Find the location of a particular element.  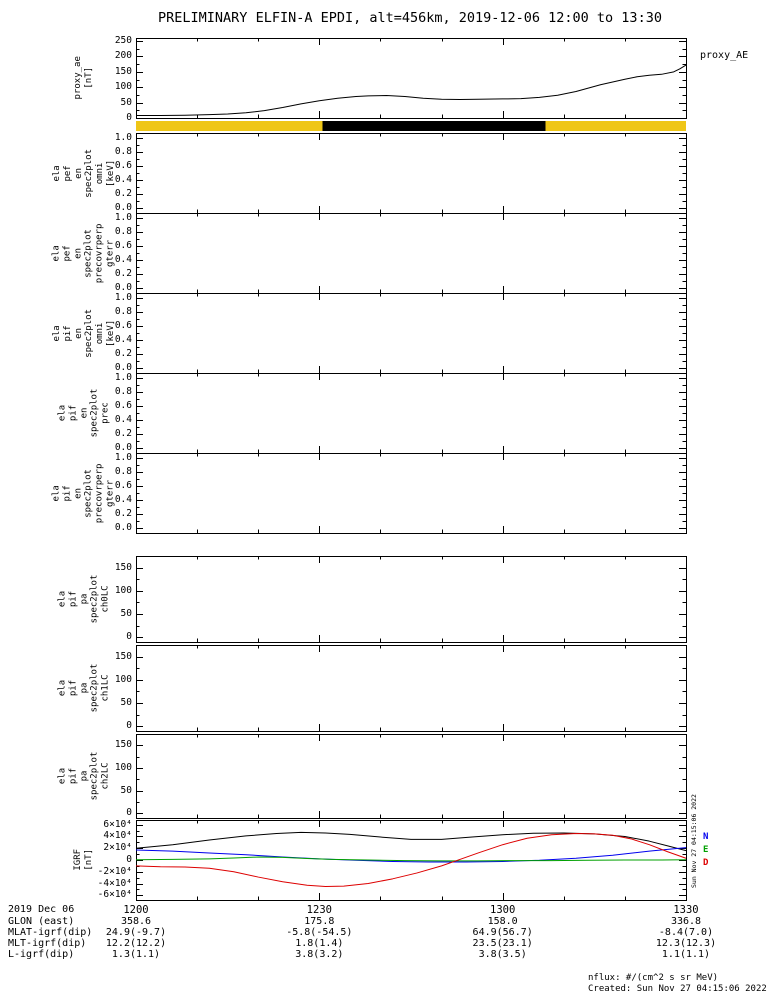

y-tick-label: 2×10⁴ is located at coordinates (117, 848).